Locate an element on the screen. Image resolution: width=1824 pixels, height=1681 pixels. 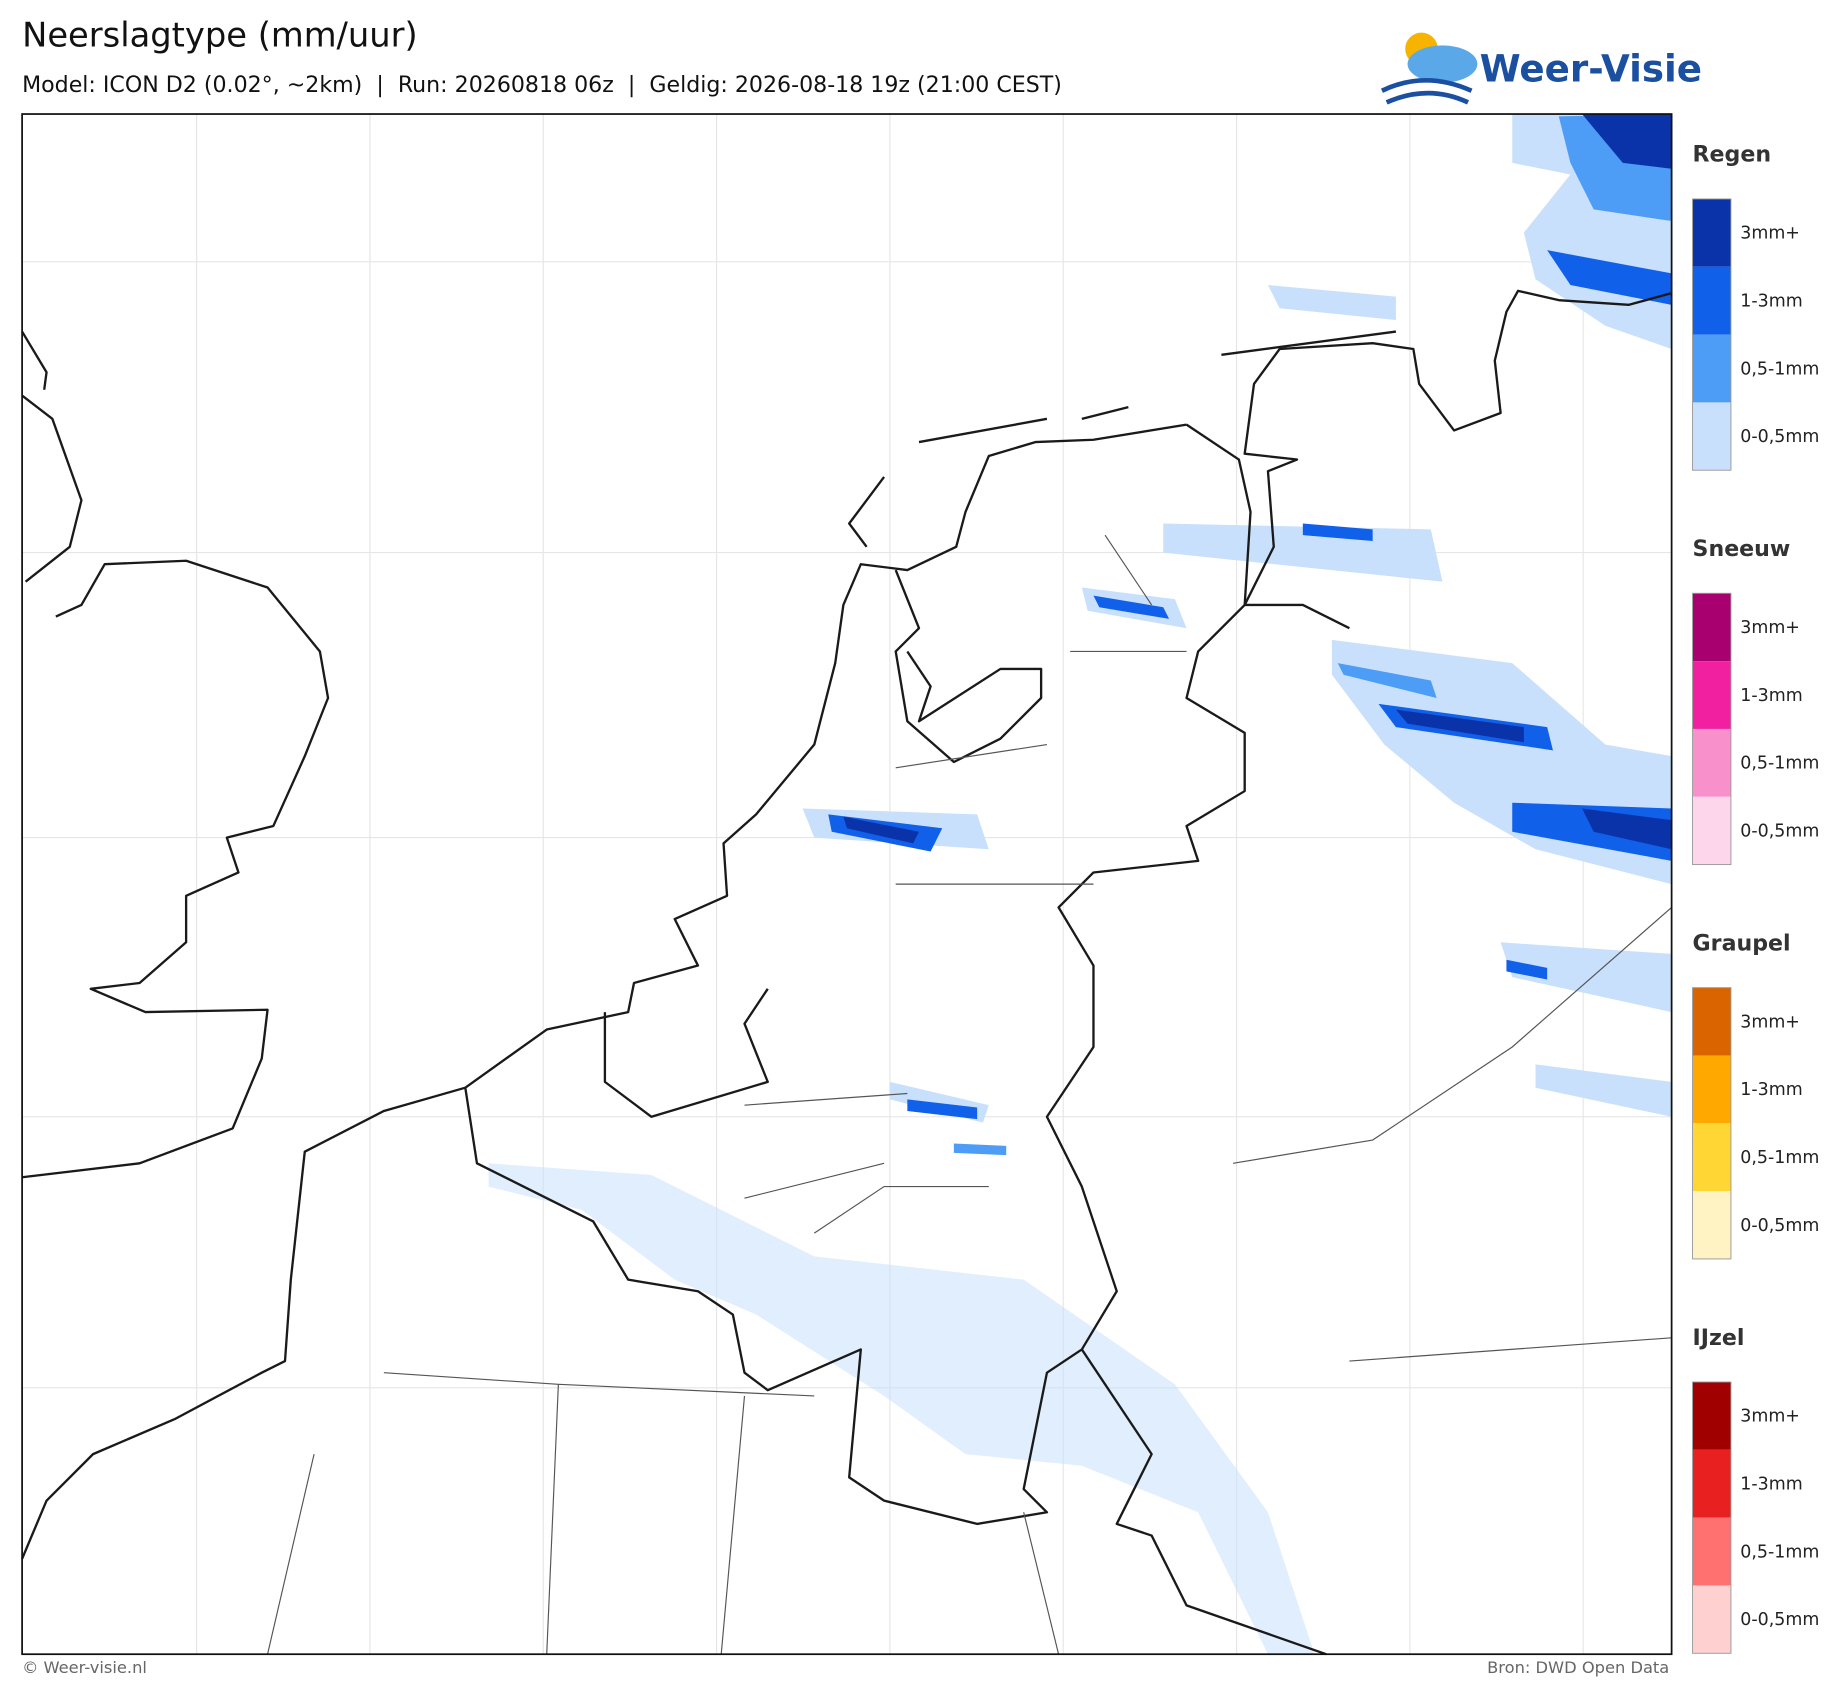
ijsselmeer-coast is located at coordinates (968, 666).